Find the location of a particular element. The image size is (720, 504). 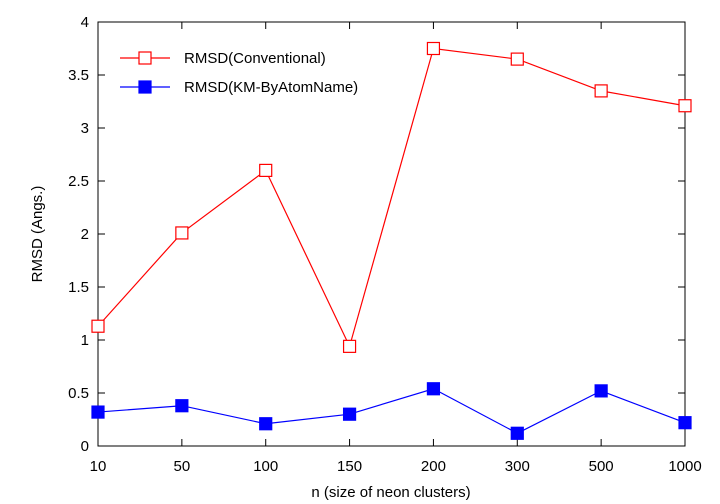

x-tick-label: 10 is located at coordinates (98, 466).